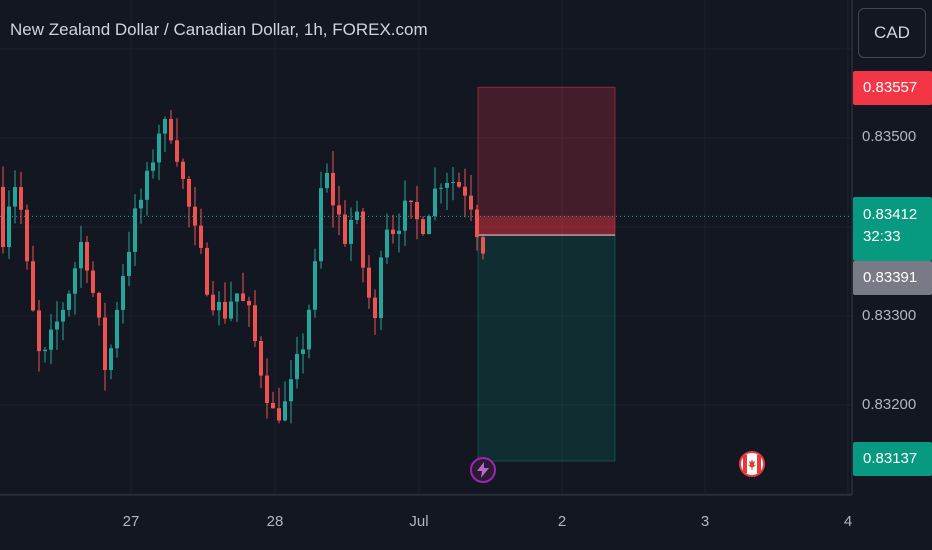  What do you see at coordinates (848, 521) in the screenshot?
I see `time-label-4: 4` at bounding box center [848, 521].